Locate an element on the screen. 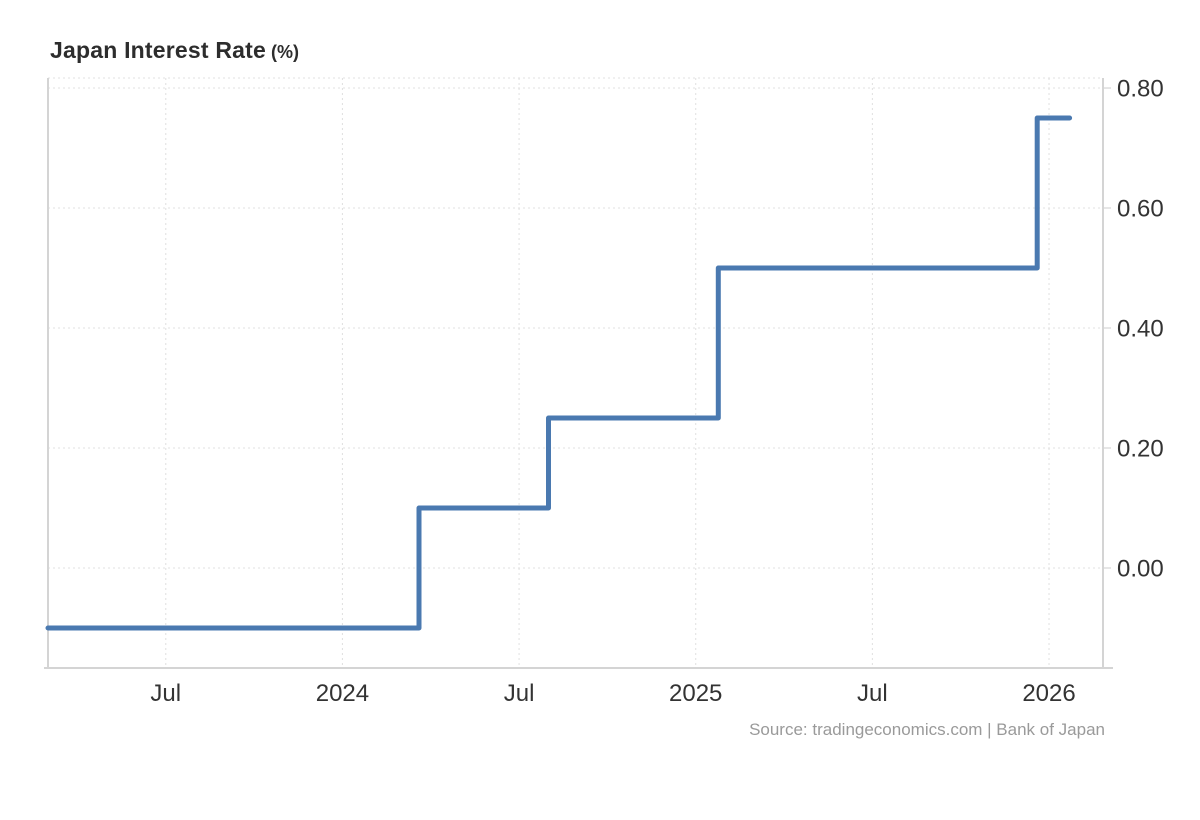  y-tick-label: 0.00 is located at coordinates (1140, 568).